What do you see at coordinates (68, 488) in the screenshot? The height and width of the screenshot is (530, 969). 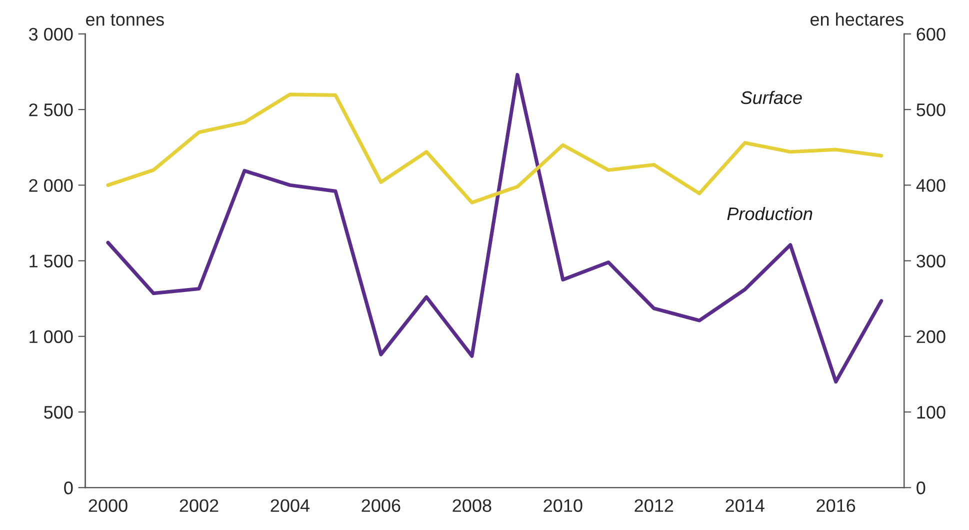 I see `y-tick-label: 0` at bounding box center [68, 488].